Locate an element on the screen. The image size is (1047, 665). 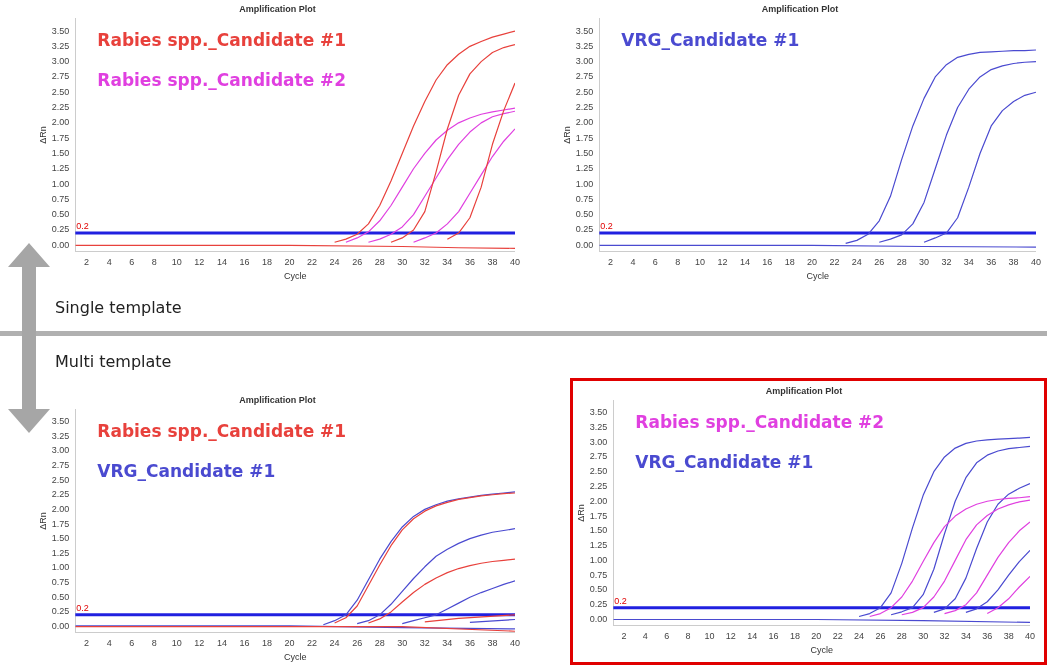
x-tick-label: 2 is located at coordinates (624, 636).